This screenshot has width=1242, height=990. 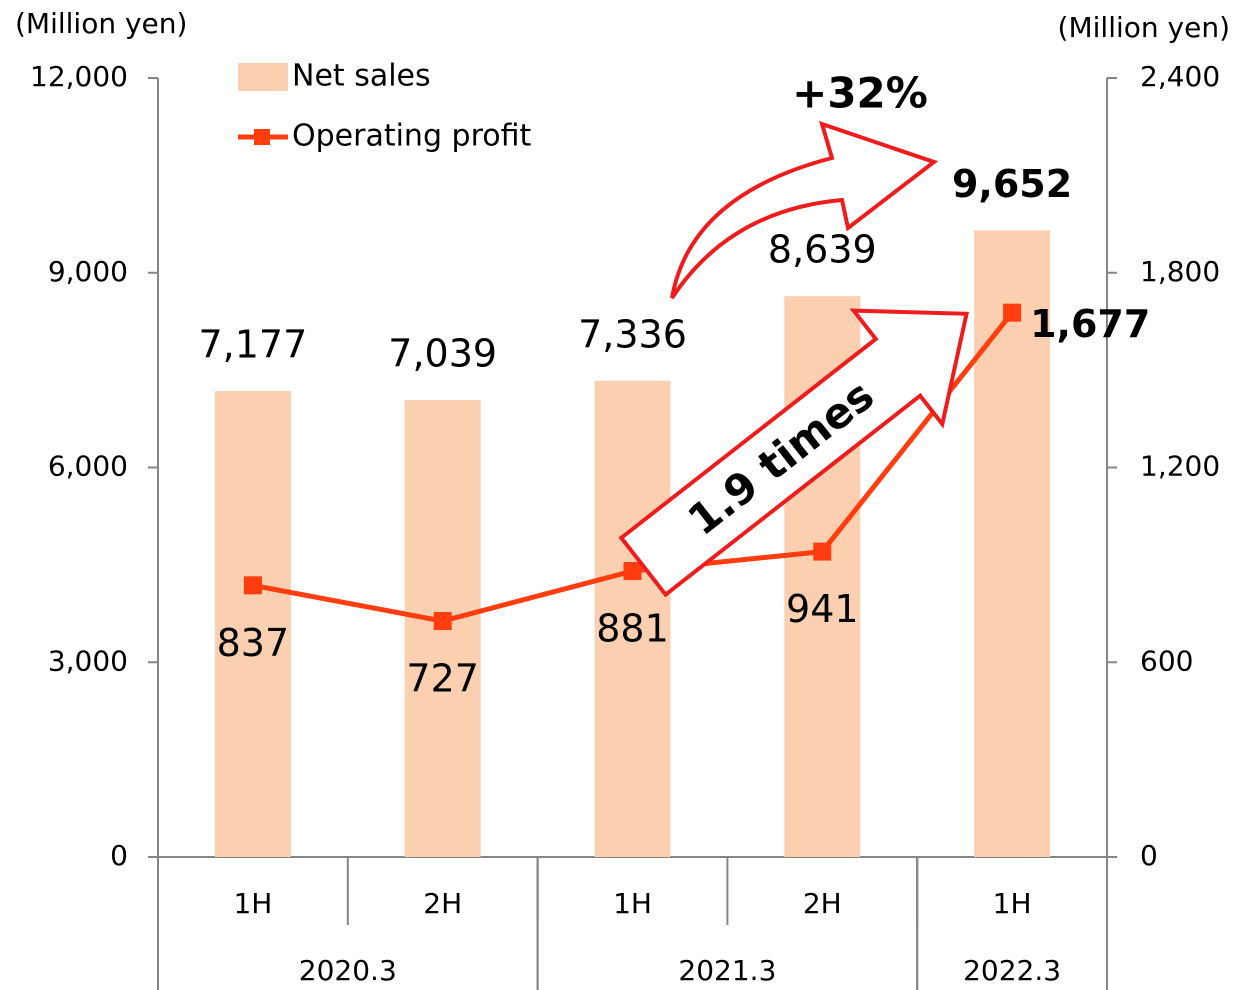 I want to click on y-tick-label: 9,000, so click(x=88, y=271).